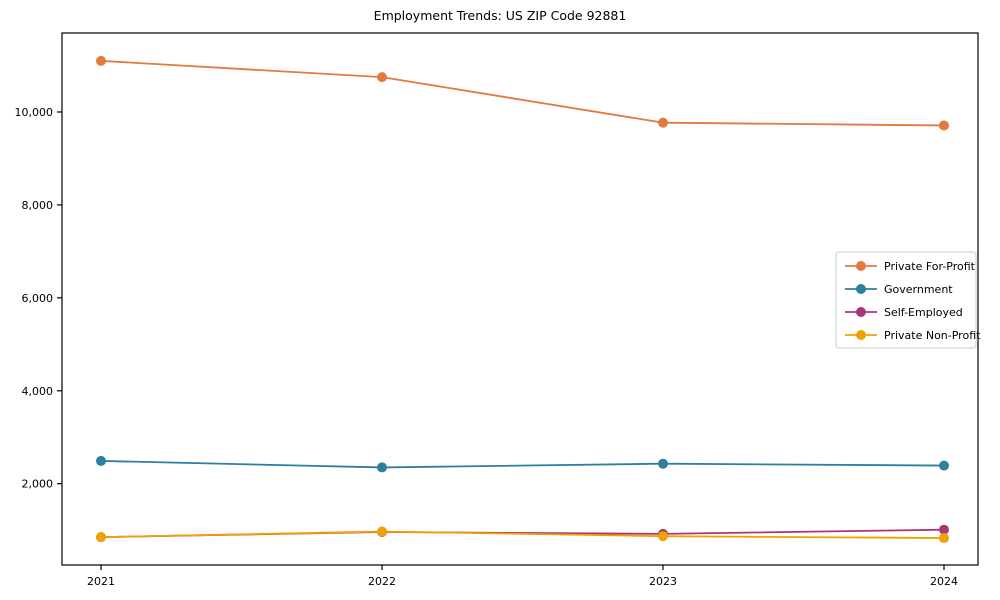  I want to click on series-government, so click(522, 464).